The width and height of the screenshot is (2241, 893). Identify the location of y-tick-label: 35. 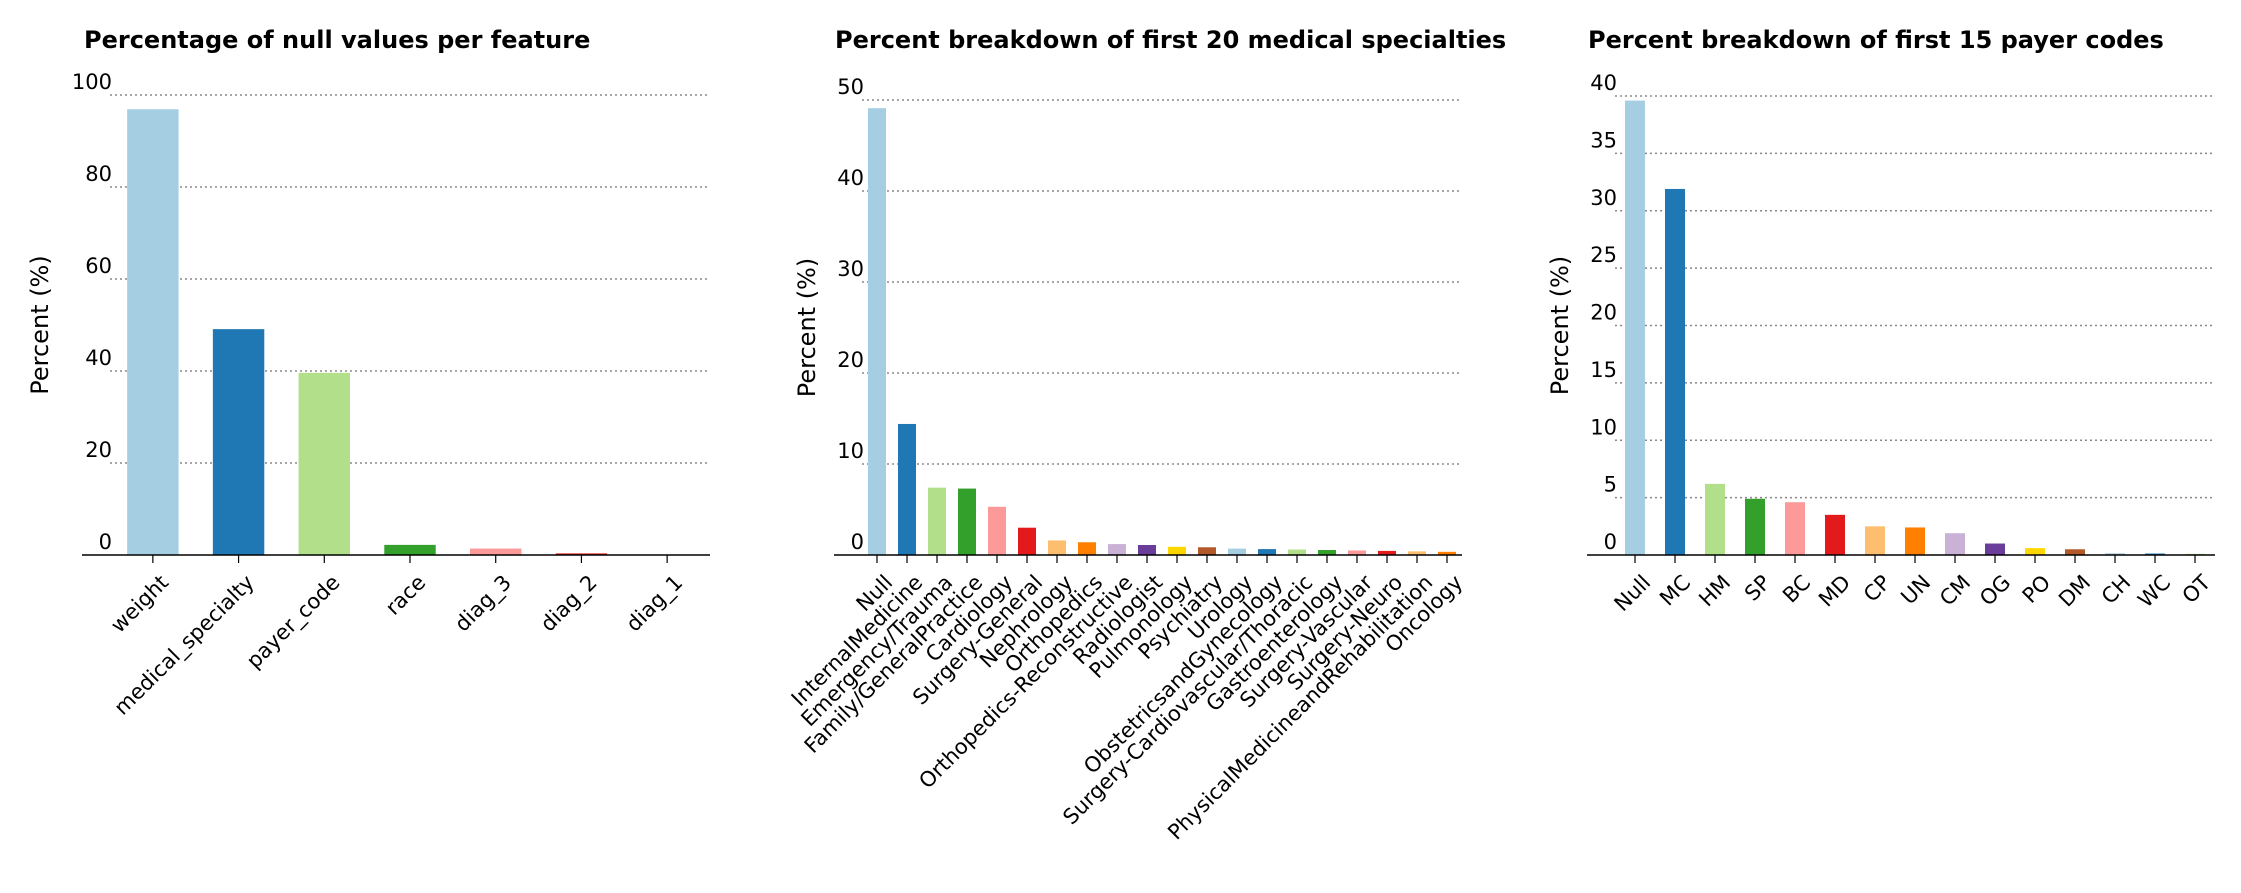
(1603, 140).